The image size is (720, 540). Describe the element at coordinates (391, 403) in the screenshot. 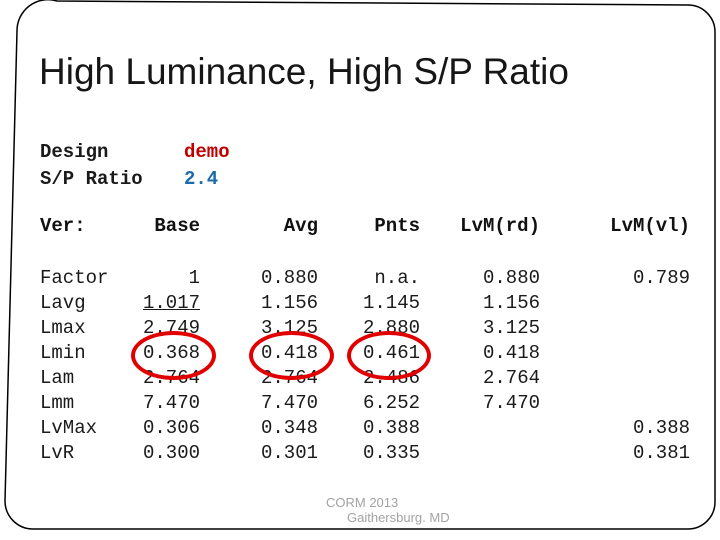

I see `value-cell: 6.252` at that location.